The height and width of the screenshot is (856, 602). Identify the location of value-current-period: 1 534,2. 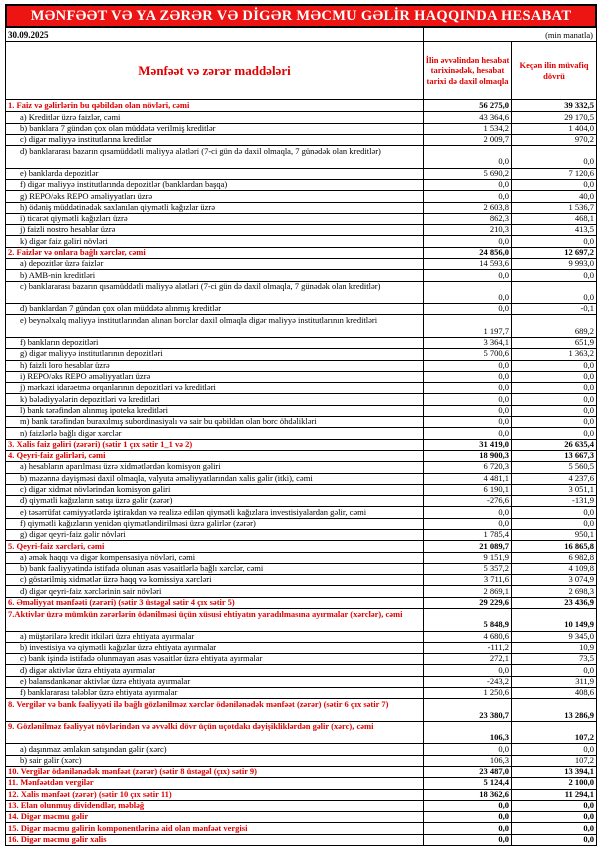
(468, 128).